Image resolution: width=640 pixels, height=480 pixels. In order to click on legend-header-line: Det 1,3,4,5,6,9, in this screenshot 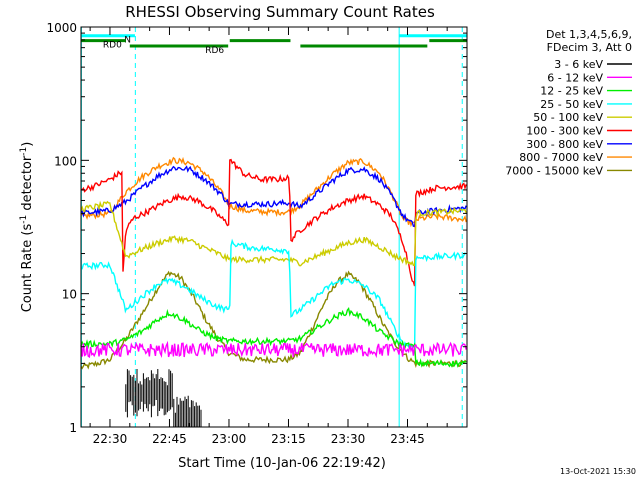, I will do `click(589, 34)`.